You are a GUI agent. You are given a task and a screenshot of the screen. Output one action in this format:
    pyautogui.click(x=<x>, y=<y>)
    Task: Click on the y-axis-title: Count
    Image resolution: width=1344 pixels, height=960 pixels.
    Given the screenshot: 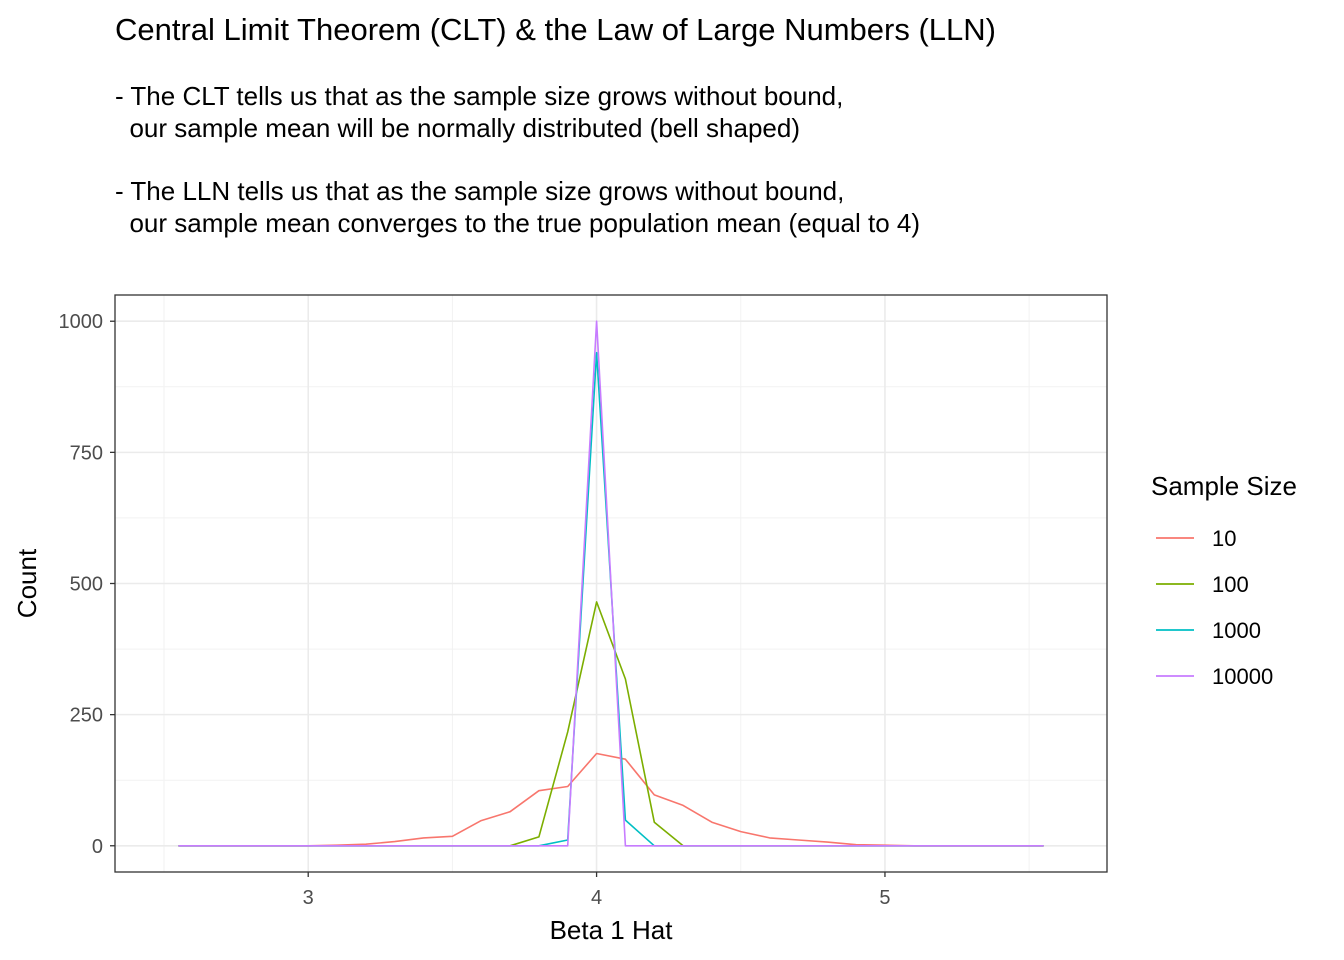 What is the action you would take?
    pyautogui.click(x=27, y=583)
    